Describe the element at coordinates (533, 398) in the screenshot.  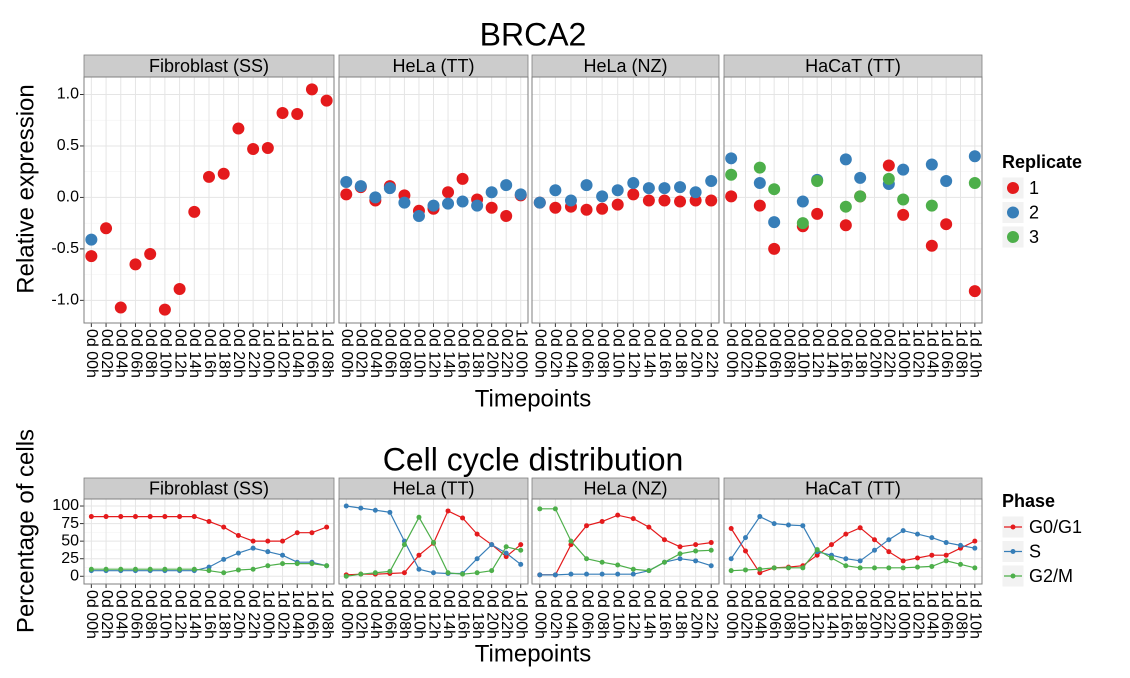
I see `x-axis-title: Timepoints` at that location.